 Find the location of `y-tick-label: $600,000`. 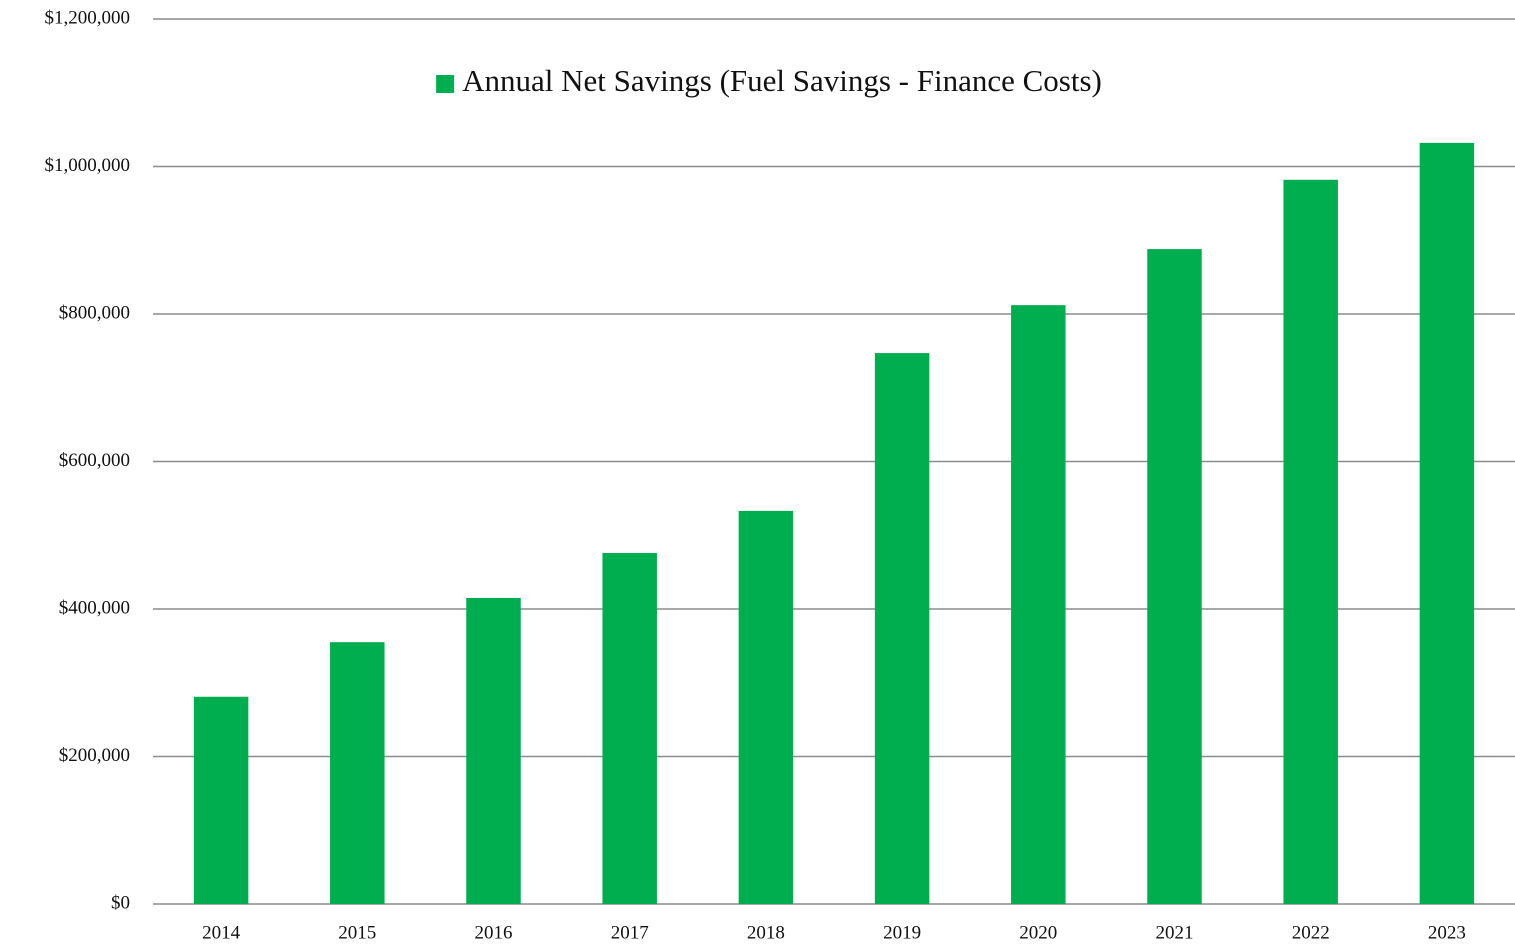

y-tick-label: $600,000 is located at coordinates (94, 460).